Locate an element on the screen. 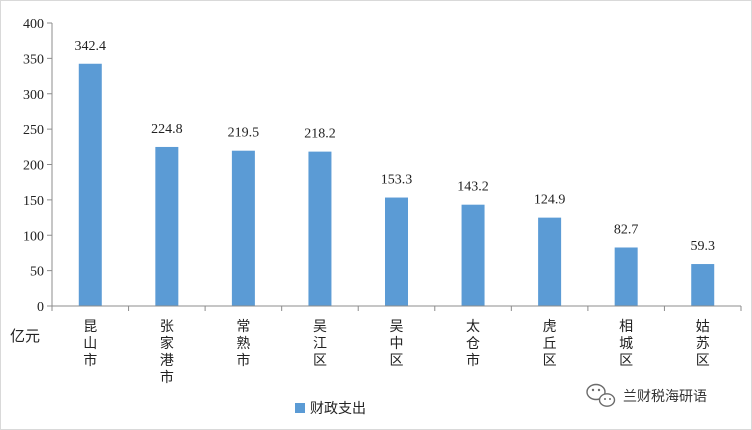  data-label: 124.9 is located at coordinates (550, 200).